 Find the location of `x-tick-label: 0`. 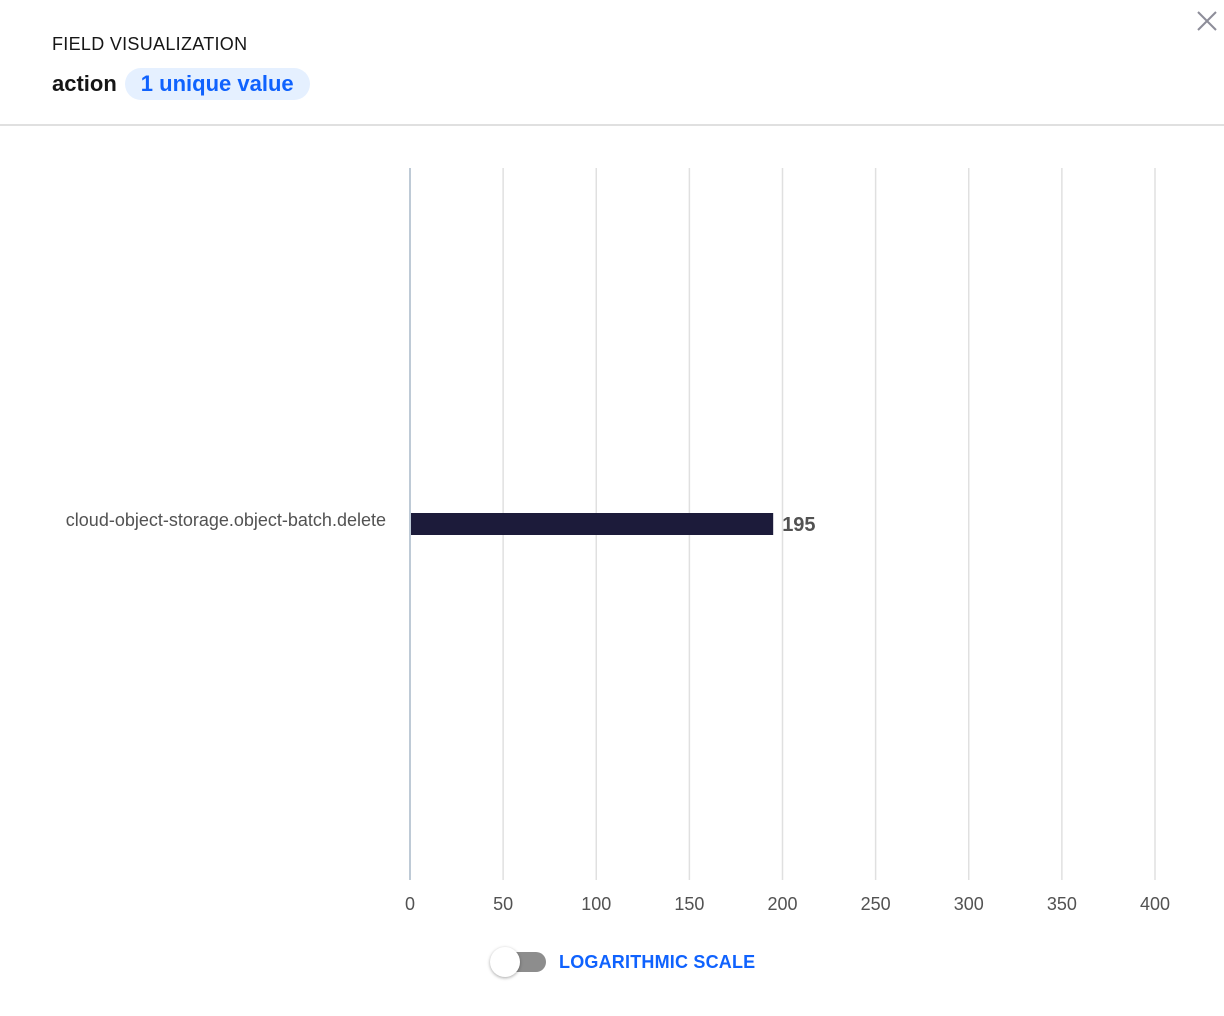

x-tick-label: 0 is located at coordinates (410, 904).